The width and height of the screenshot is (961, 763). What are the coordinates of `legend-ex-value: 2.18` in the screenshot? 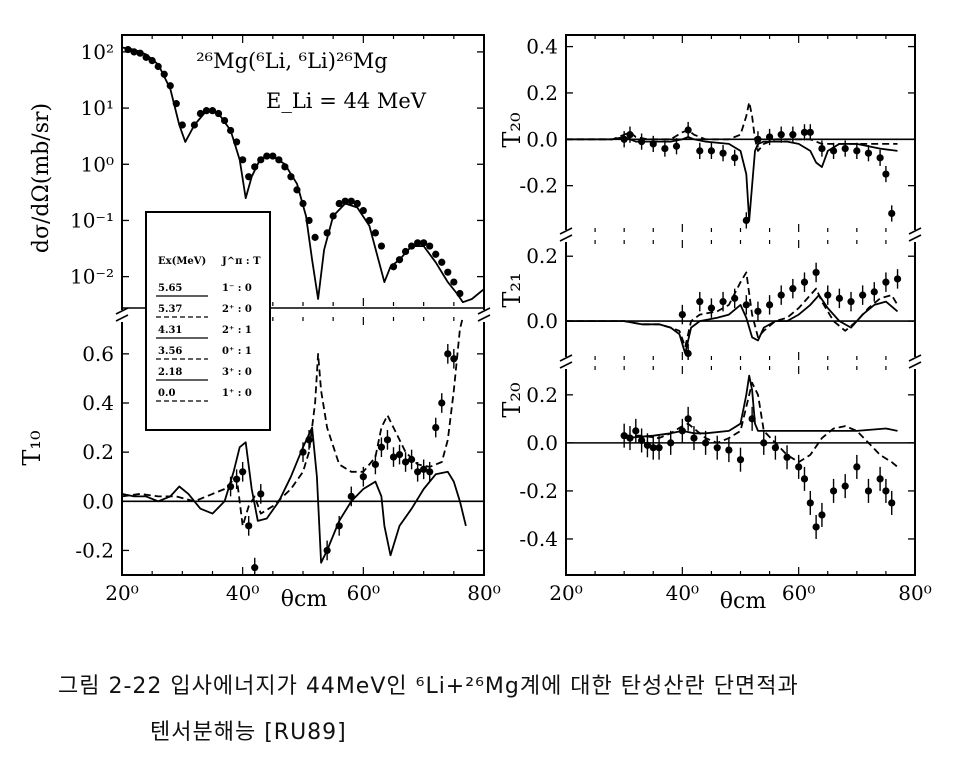 It's located at (170, 372).